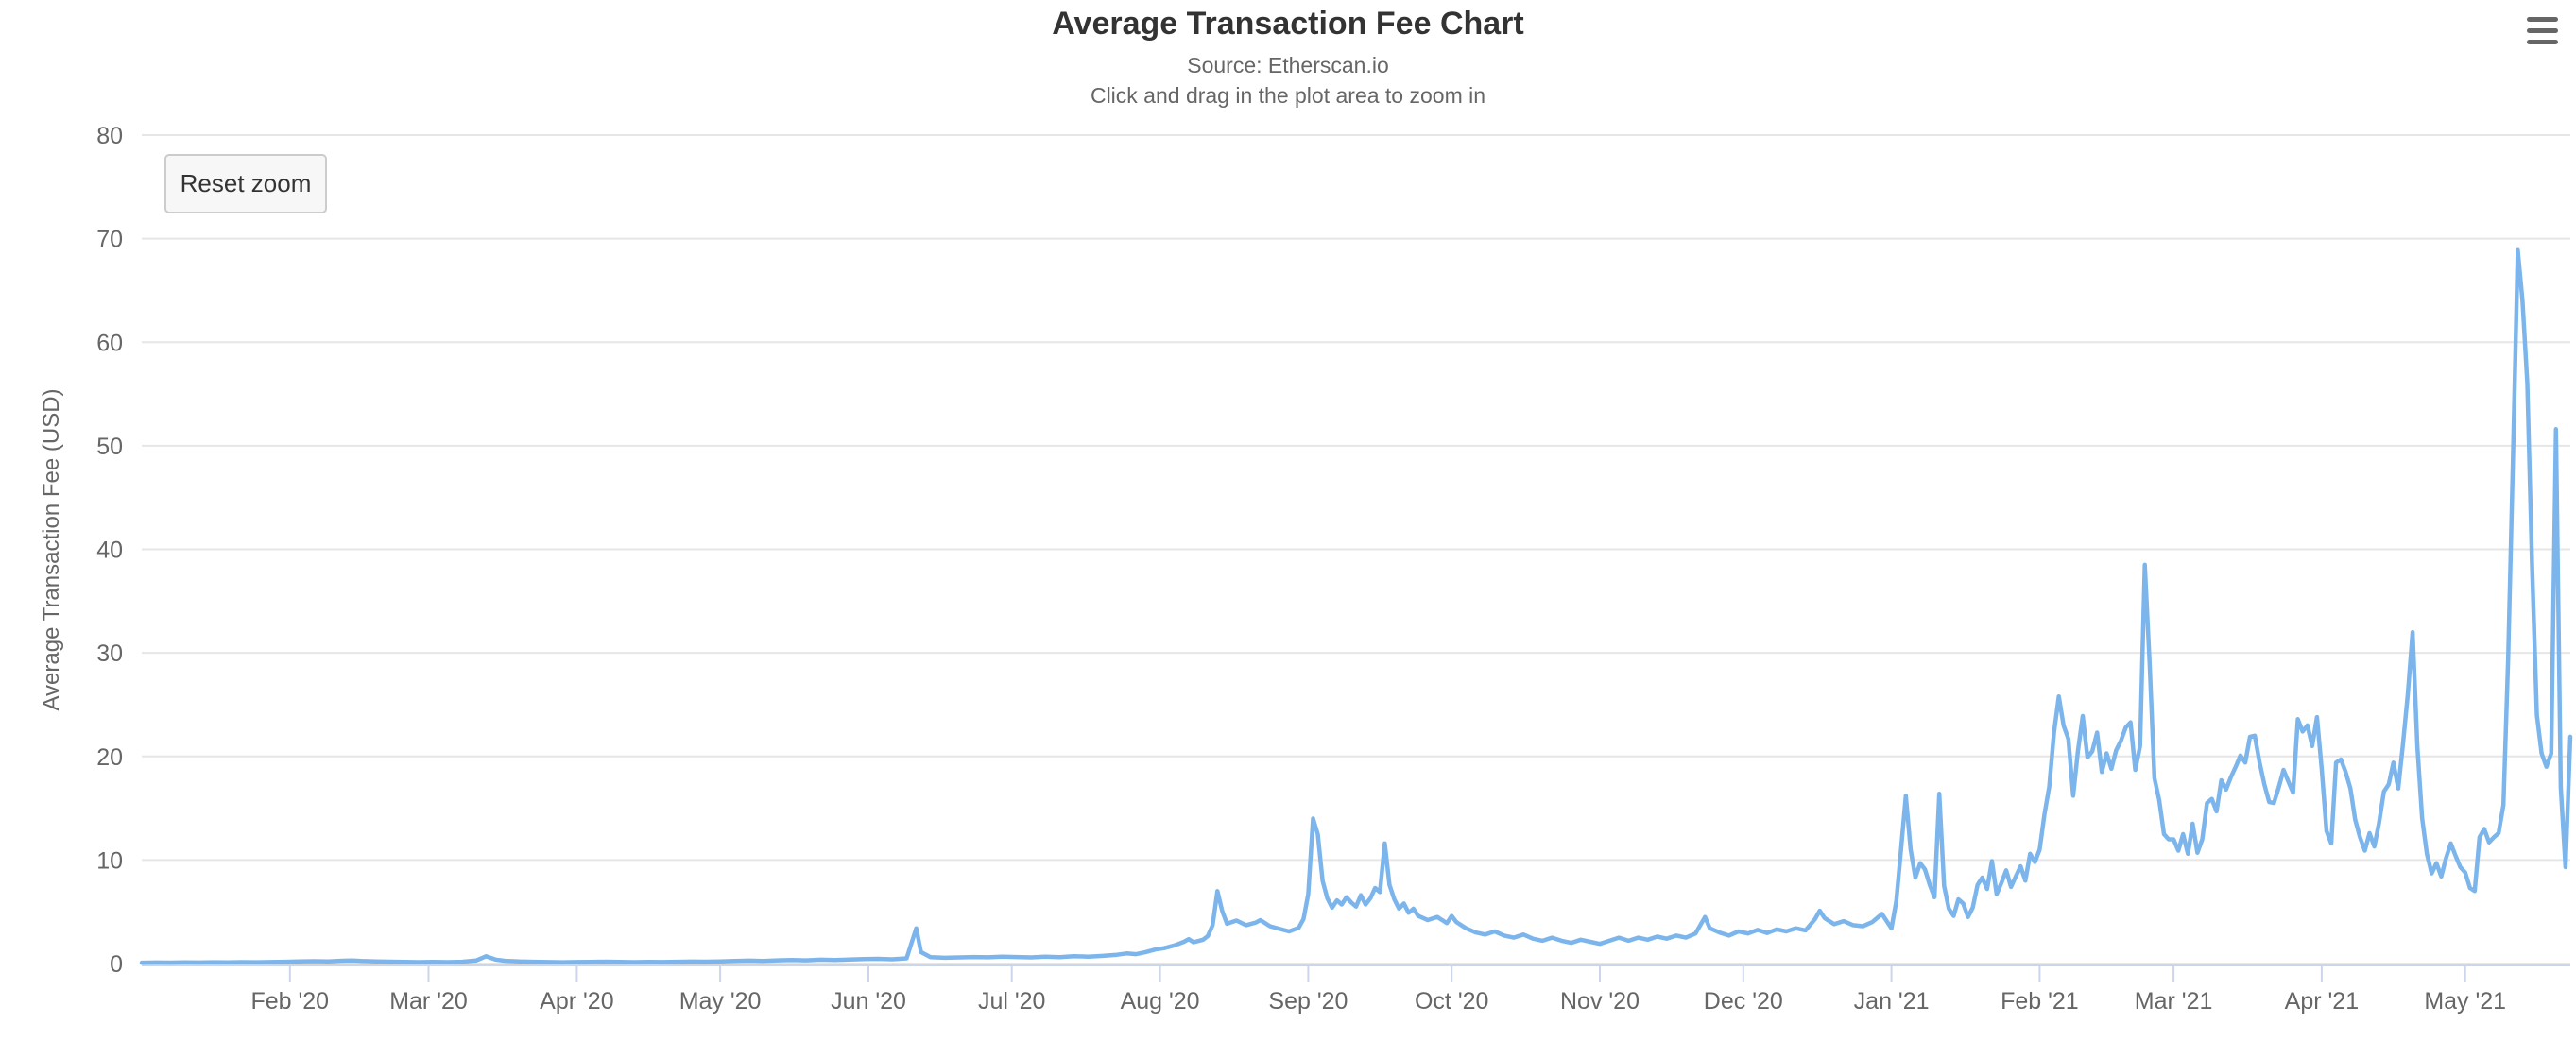  I want to click on x-axis-label: Mar '20, so click(428, 1001).